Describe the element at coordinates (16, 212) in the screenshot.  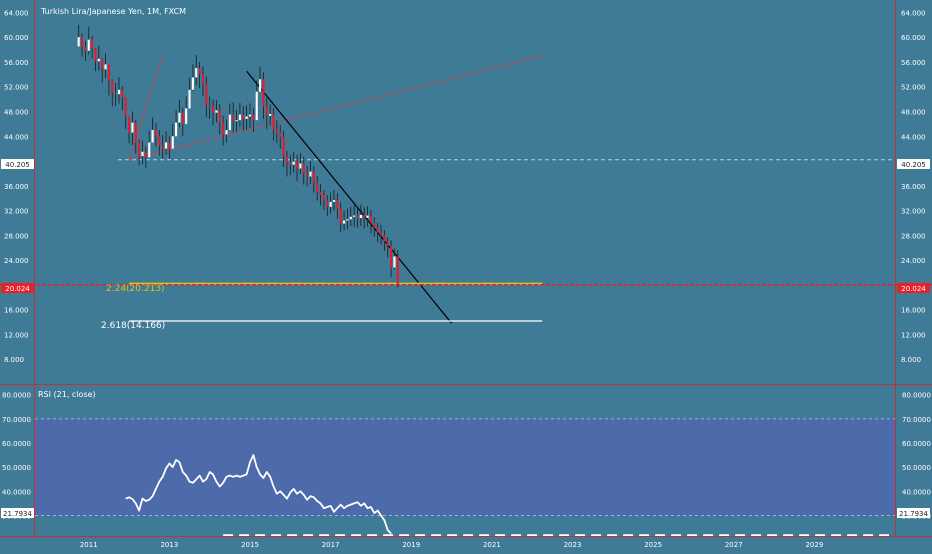
I see `price-tick-label: 32.000` at that location.